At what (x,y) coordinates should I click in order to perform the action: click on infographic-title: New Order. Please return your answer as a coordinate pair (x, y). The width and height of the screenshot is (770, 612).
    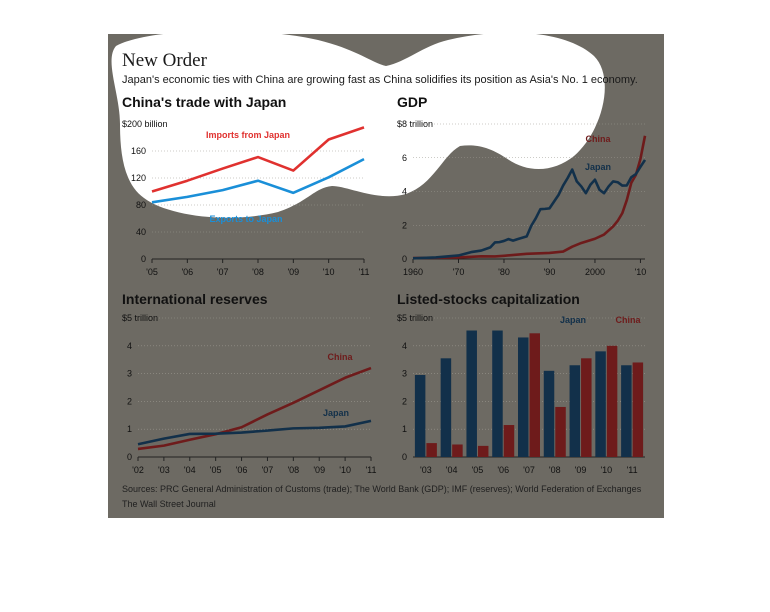
    Looking at the image, I should click on (164, 60).